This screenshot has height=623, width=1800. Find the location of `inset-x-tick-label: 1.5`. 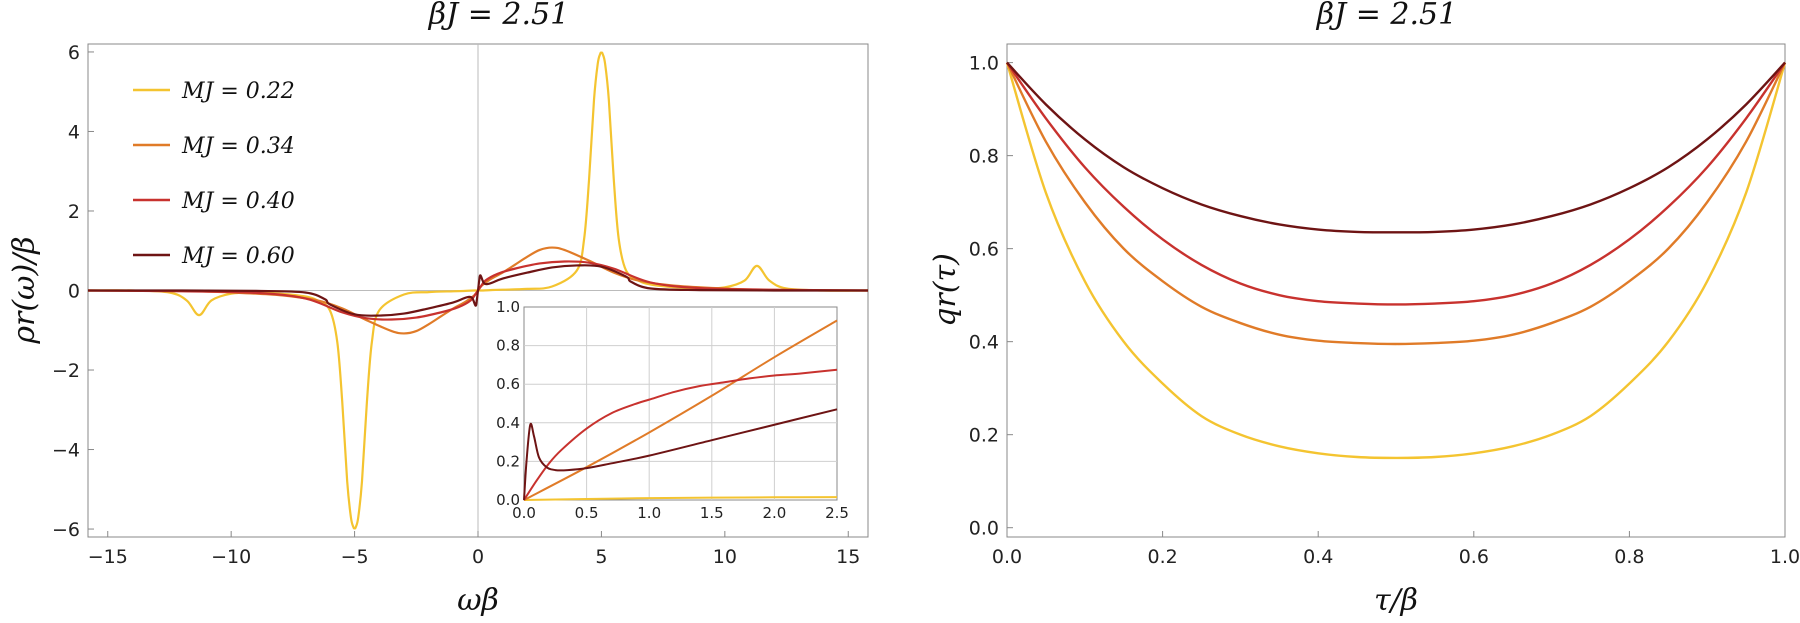

inset-x-tick-label: 1.5 is located at coordinates (712, 513).